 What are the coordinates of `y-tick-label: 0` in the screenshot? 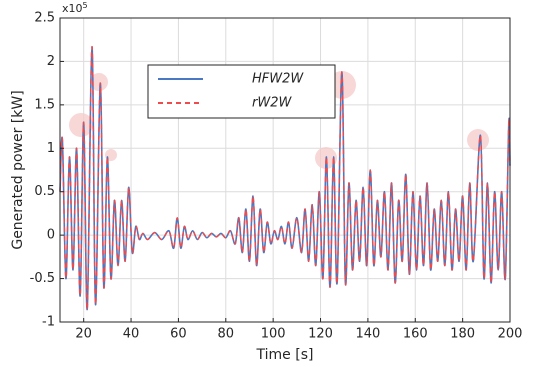 It's located at (51, 235).